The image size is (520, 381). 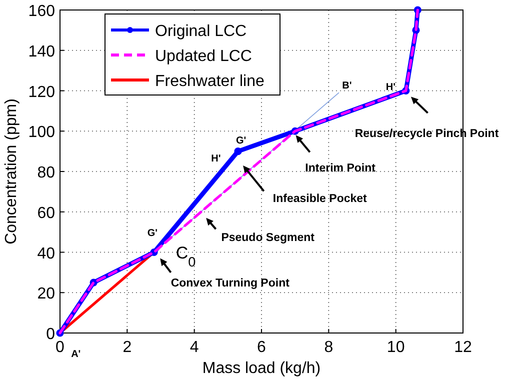 I want to click on annotation: Infeasible Pocket, so click(x=320, y=198).